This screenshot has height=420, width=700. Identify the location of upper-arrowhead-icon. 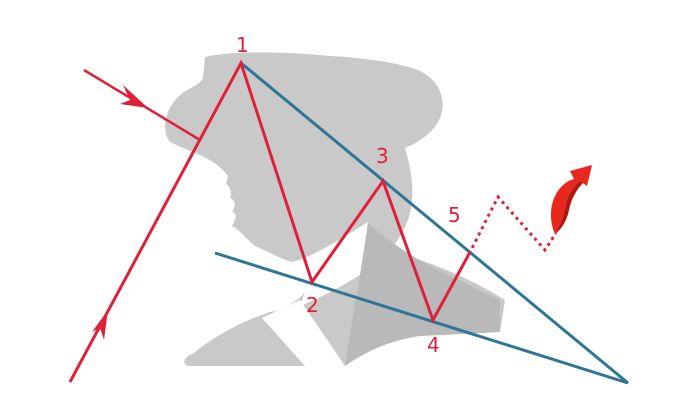
(134, 96).